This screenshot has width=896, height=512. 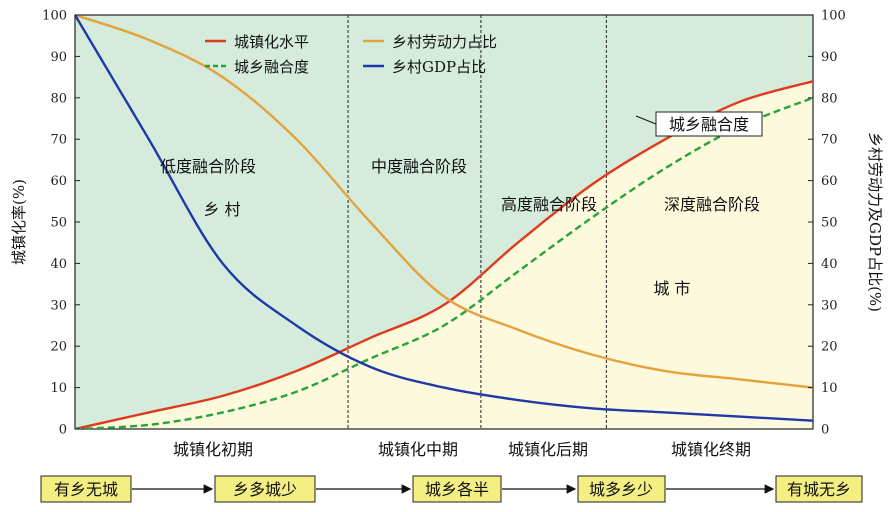 What do you see at coordinates (58, 388) in the screenshot?
I see `left-tick-label-10: 10` at bounding box center [58, 388].